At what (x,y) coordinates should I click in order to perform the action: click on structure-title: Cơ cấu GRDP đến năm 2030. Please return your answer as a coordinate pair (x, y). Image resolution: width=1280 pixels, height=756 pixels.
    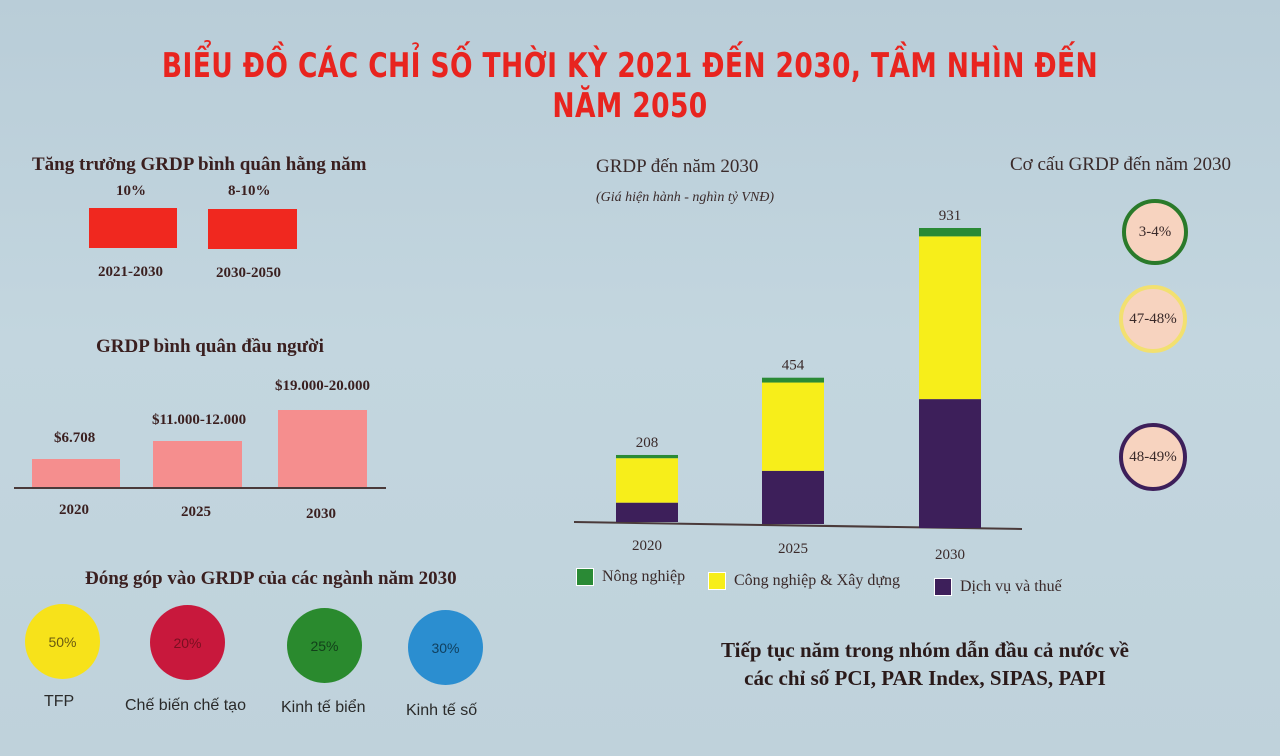
    Looking at the image, I should click on (1120, 164).